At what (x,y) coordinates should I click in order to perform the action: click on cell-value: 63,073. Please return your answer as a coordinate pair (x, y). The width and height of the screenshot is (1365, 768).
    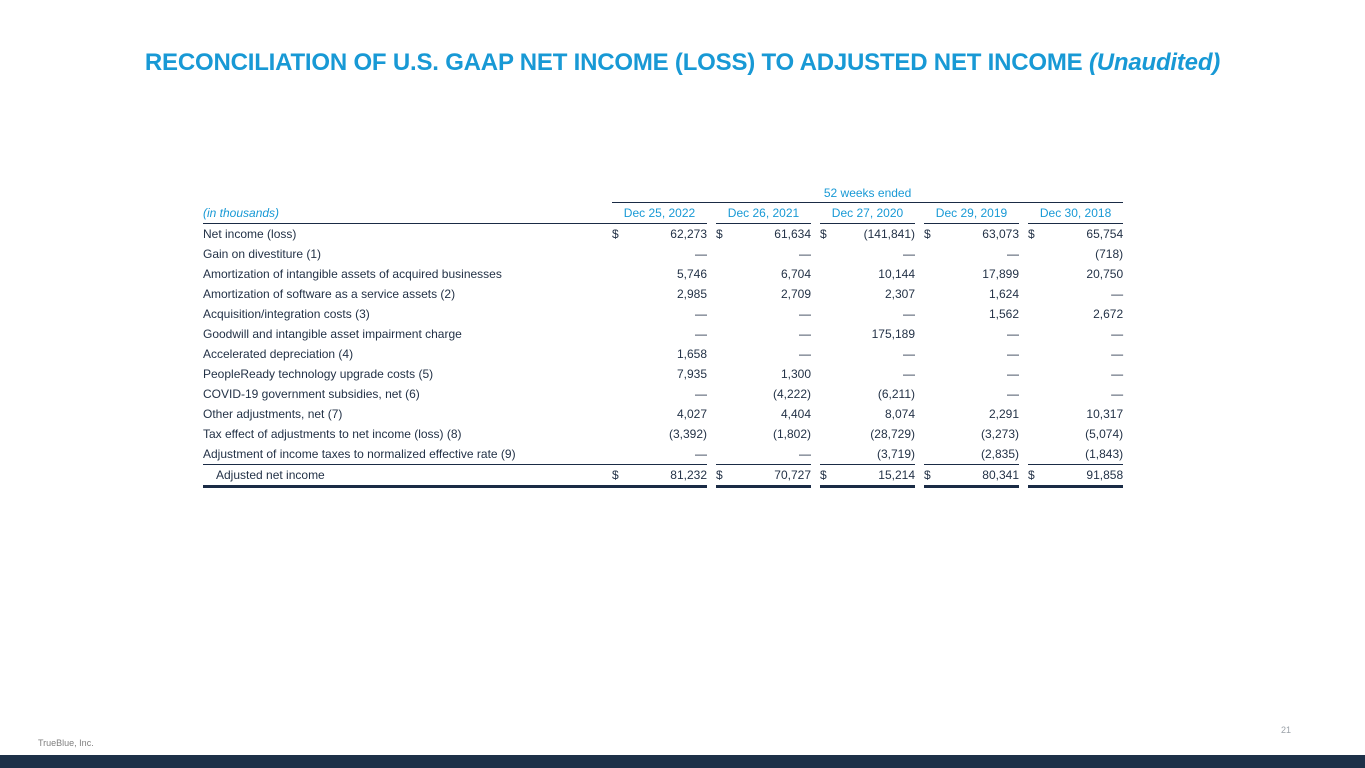
    Looking at the image, I should click on (1000, 234).